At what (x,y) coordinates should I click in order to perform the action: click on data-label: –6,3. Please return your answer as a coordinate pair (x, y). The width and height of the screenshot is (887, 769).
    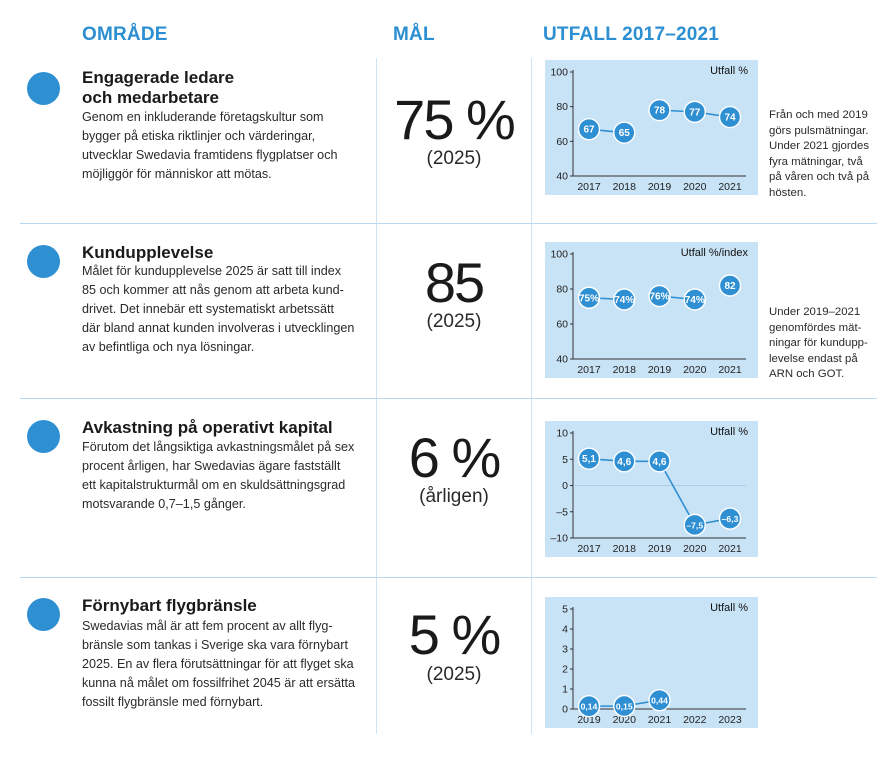
    Looking at the image, I should click on (730, 519).